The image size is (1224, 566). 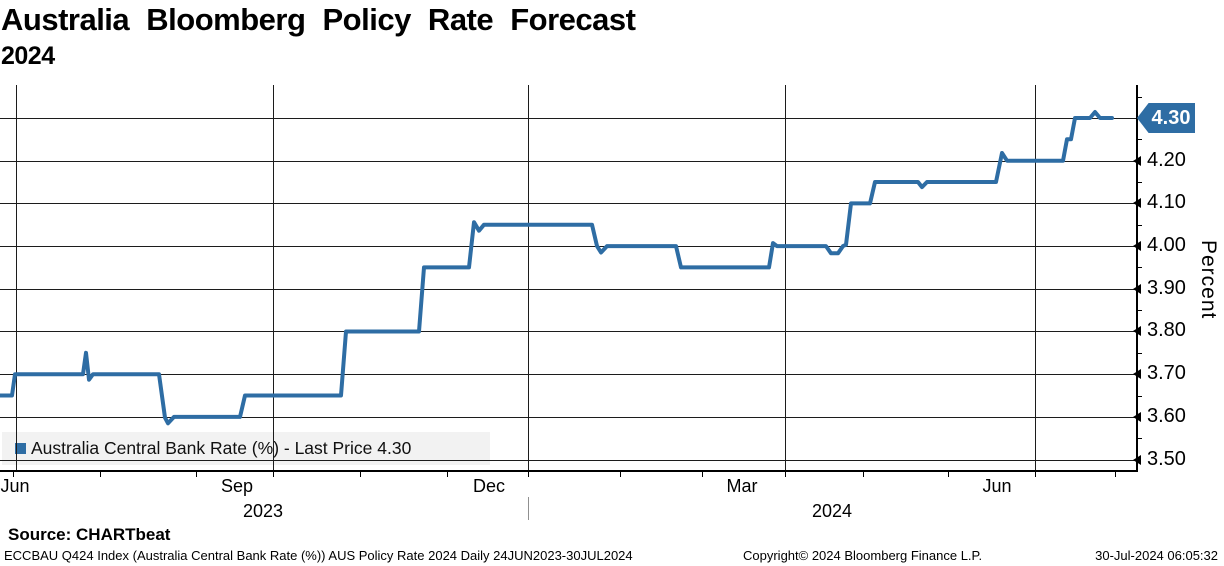 I want to click on footer-copyright: Copyright© 2024 Bloomberg Finance L.P., so click(x=863, y=555).